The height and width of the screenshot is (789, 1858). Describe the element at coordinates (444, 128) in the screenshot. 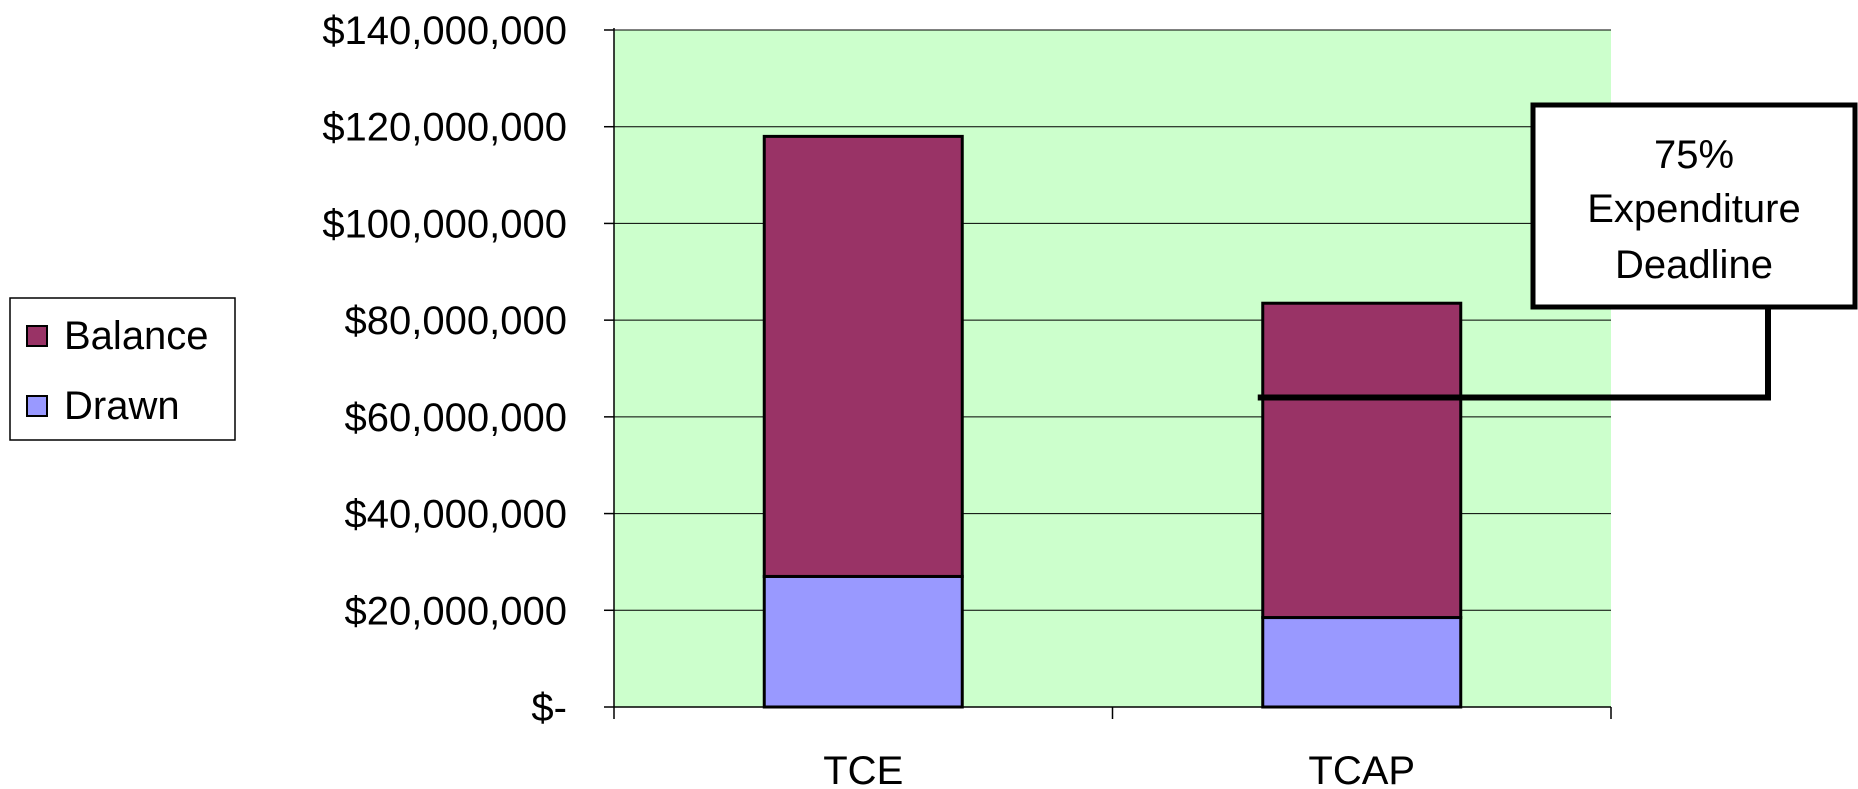

I see `y-tick-label: $120,000,000` at that location.